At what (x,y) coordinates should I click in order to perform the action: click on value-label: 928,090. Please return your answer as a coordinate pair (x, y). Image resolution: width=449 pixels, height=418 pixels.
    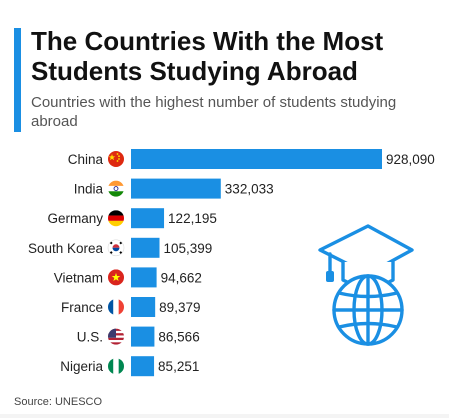
    Looking at the image, I should click on (410, 159).